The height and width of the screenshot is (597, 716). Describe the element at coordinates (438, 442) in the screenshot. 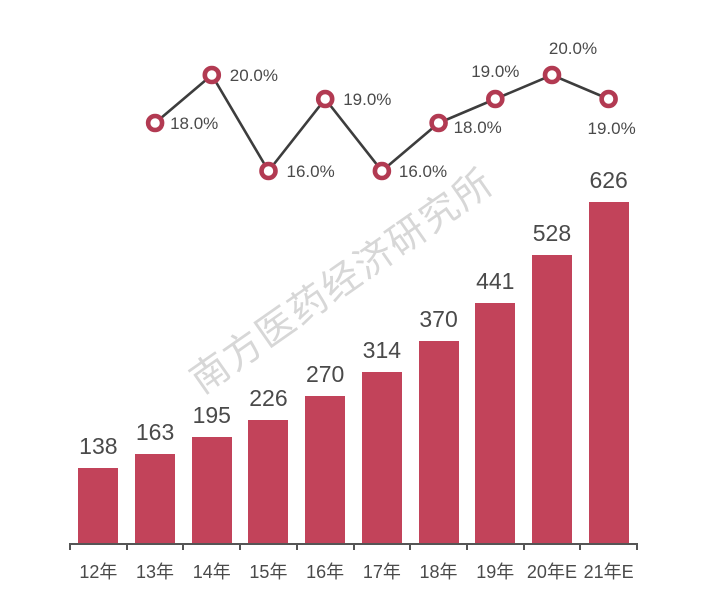

I see `bar-18年` at that location.